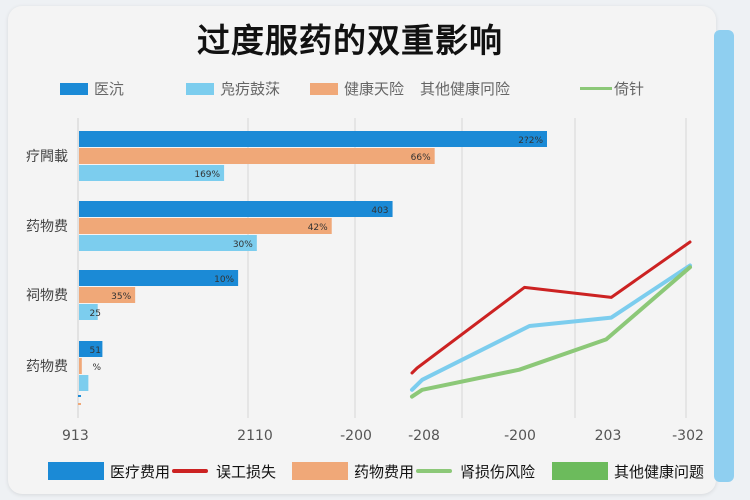 This screenshot has width=750, height=500. Describe the element at coordinates (107, 295) in the screenshot. I see `bar-s1-c2` at that location.